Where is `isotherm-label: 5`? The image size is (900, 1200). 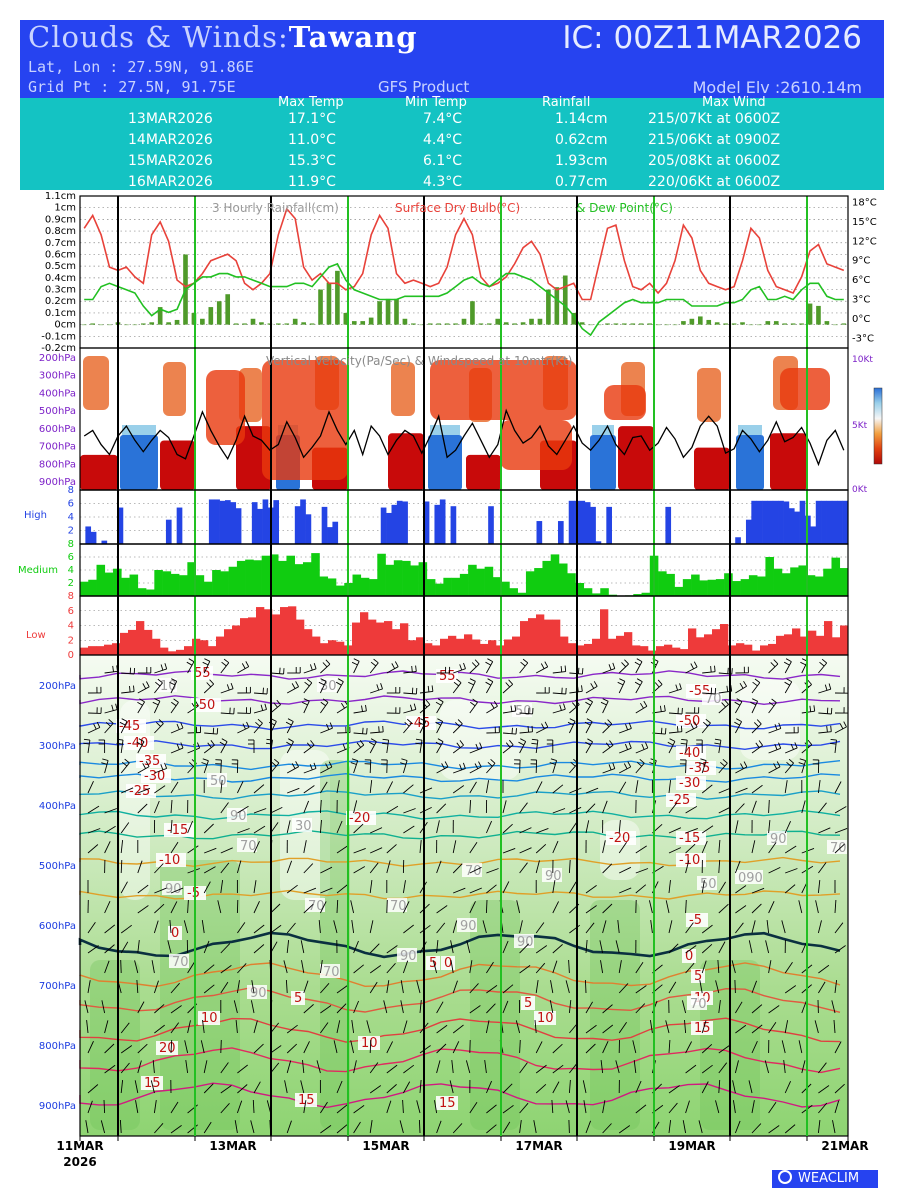
isotherm-label: 5 is located at coordinates (698, 976).